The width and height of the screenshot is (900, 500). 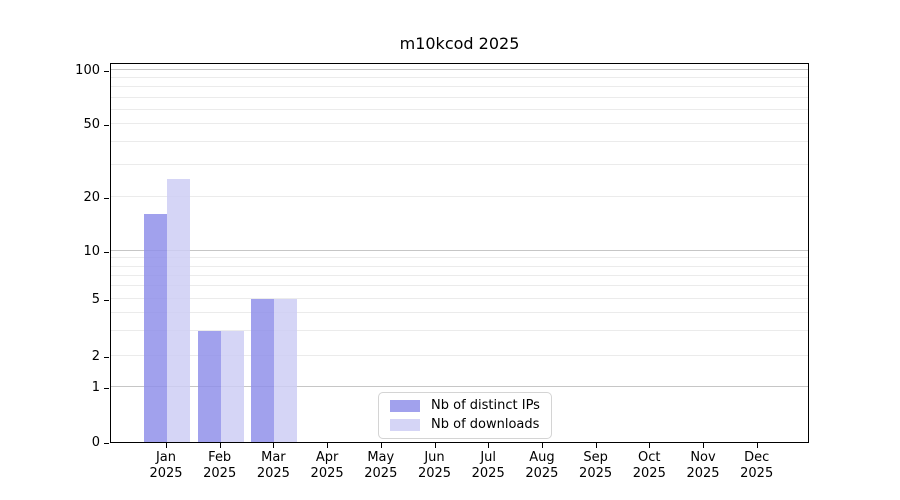 I want to click on x-tick-label-mar: Mar 2025, so click(x=273, y=466).